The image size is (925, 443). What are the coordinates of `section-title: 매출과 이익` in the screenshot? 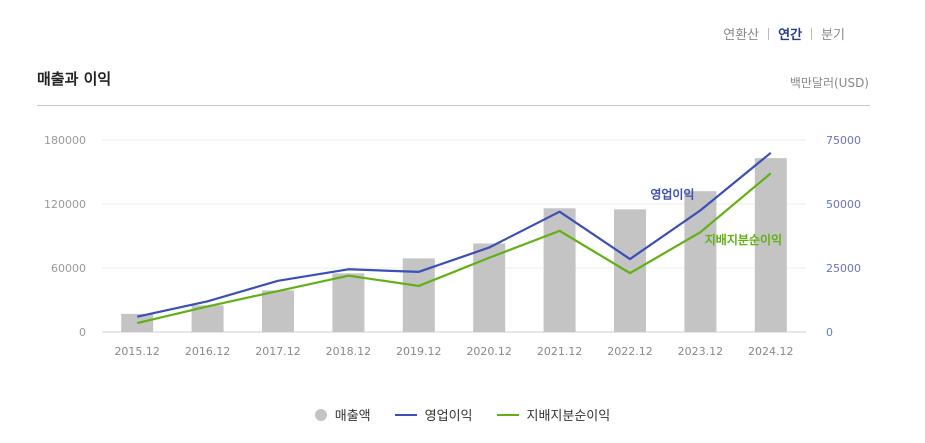 It's located at (74, 79).